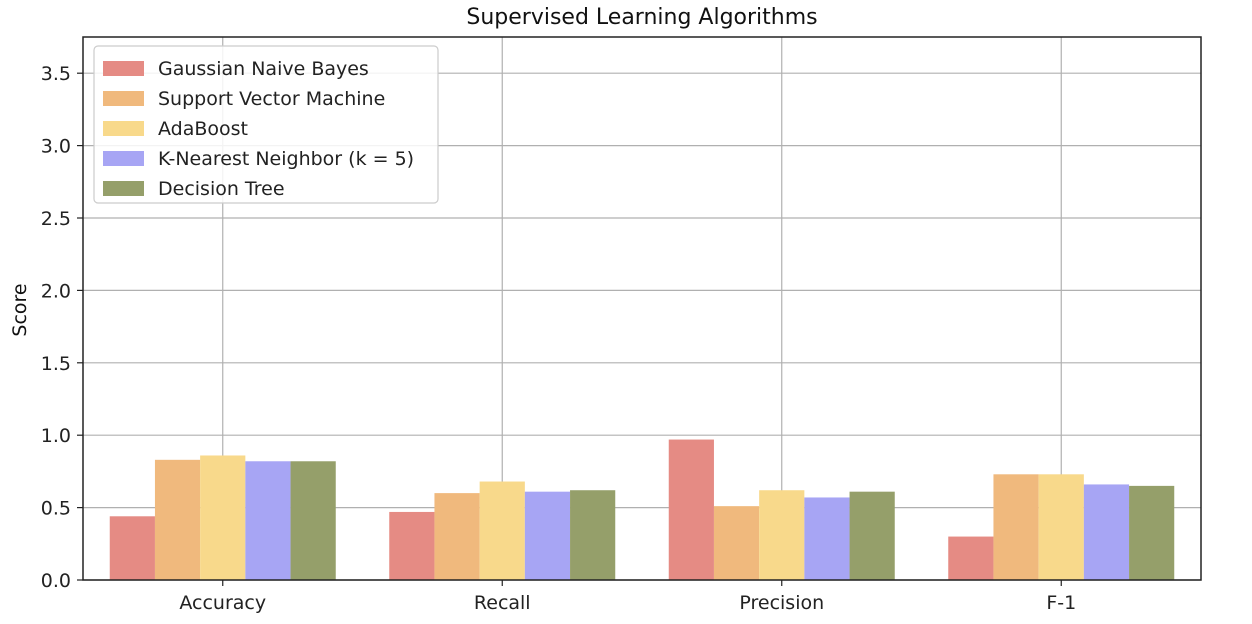 This screenshot has width=1252, height=624. Describe the element at coordinates (271, 99) in the screenshot. I see `legend-label: Support Vector Machine` at that location.